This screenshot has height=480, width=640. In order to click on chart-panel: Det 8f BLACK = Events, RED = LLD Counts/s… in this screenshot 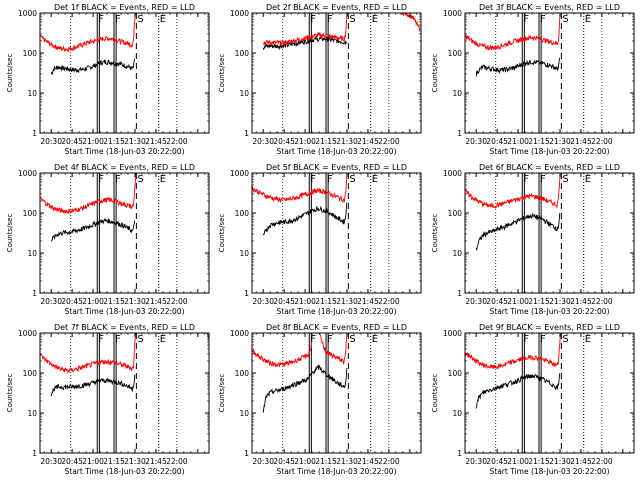, I will do `click(320, 399)`.